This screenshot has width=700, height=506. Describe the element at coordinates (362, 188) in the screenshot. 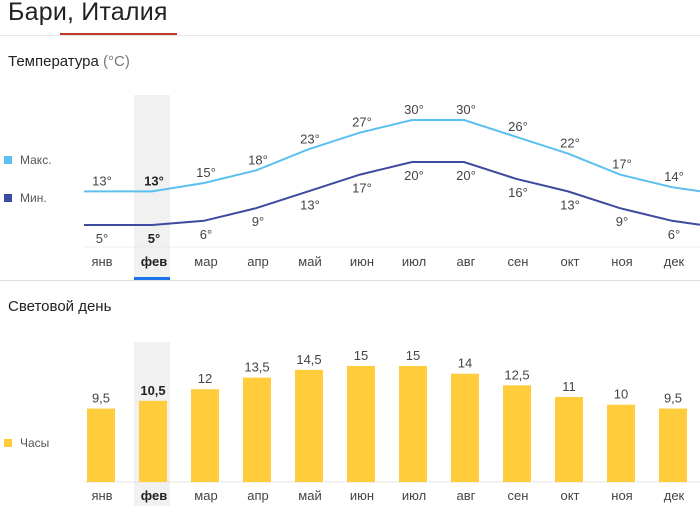

I see `min-temp-label: 17°` at that location.